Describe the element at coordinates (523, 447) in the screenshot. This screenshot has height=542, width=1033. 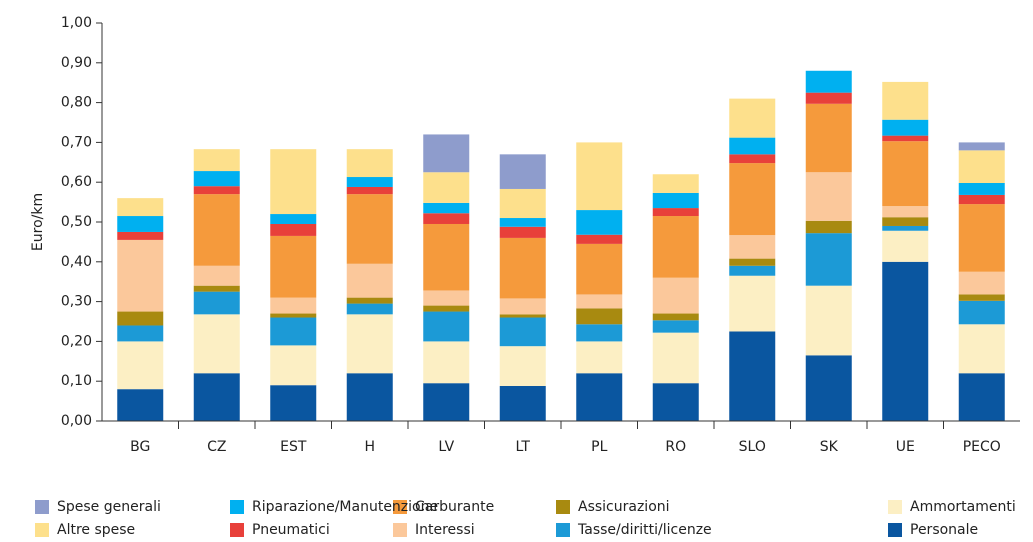
I see `x-tick-label: LT` at that location.